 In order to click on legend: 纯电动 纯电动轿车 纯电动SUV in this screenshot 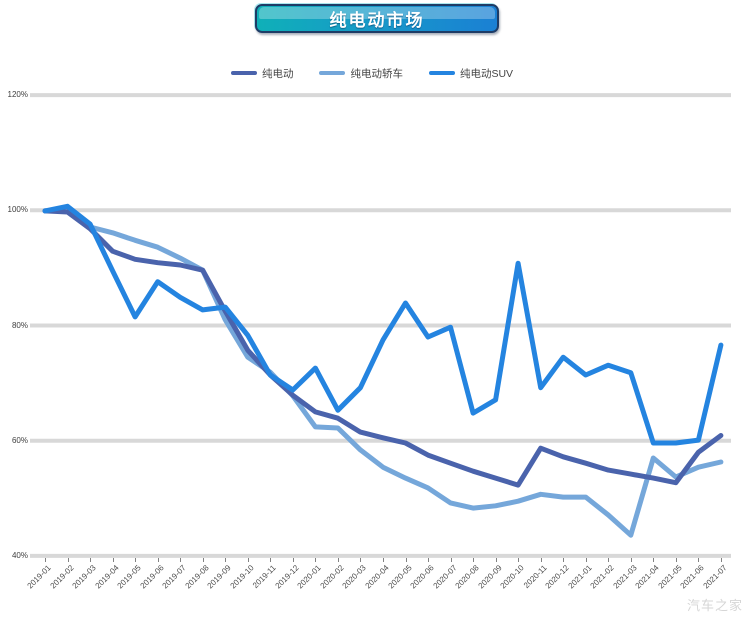, I will do `click(372, 73)`.